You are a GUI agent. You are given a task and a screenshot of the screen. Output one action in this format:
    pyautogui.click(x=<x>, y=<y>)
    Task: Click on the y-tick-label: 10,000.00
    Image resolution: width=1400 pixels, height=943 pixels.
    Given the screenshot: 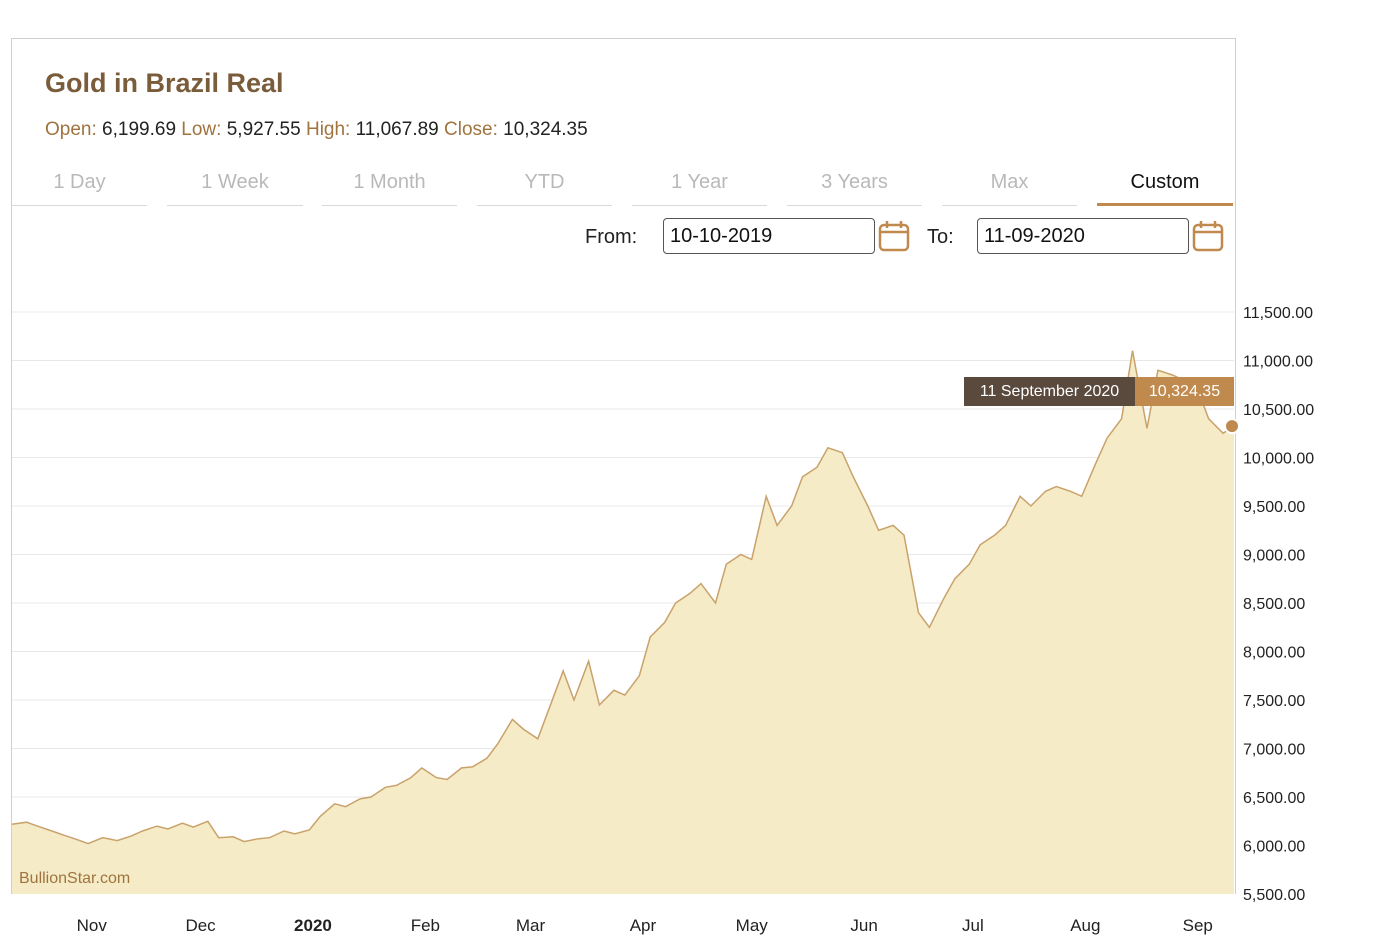 What is the action you would take?
    pyautogui.click(x=1278, y=459)
    